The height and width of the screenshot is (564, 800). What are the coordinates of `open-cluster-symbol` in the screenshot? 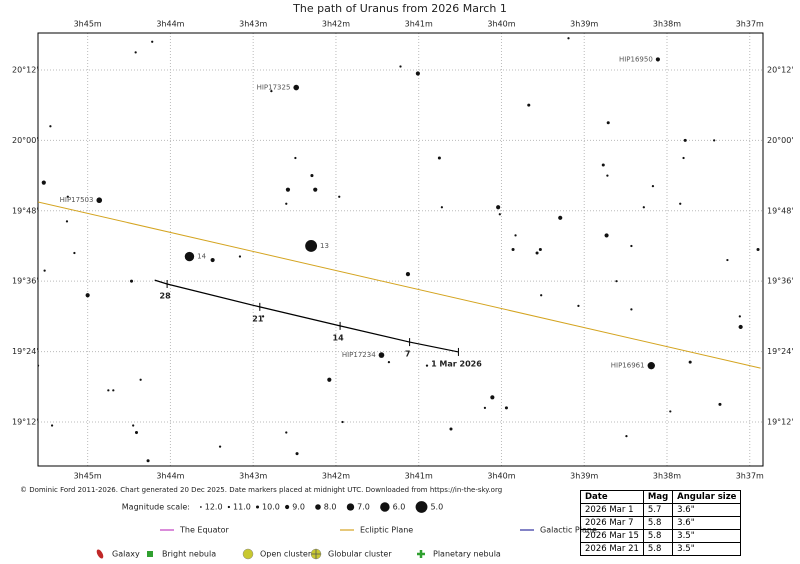 It's located at (248, 554).